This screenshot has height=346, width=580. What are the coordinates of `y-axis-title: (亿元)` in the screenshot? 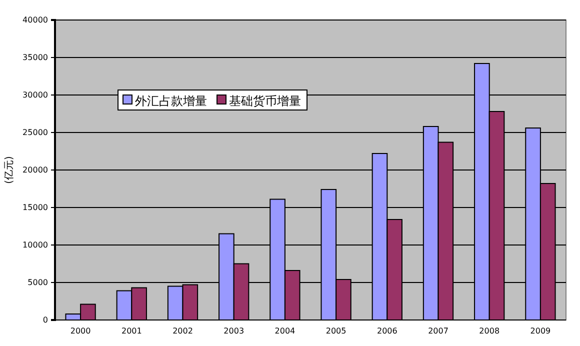 It's located at (9, 170).